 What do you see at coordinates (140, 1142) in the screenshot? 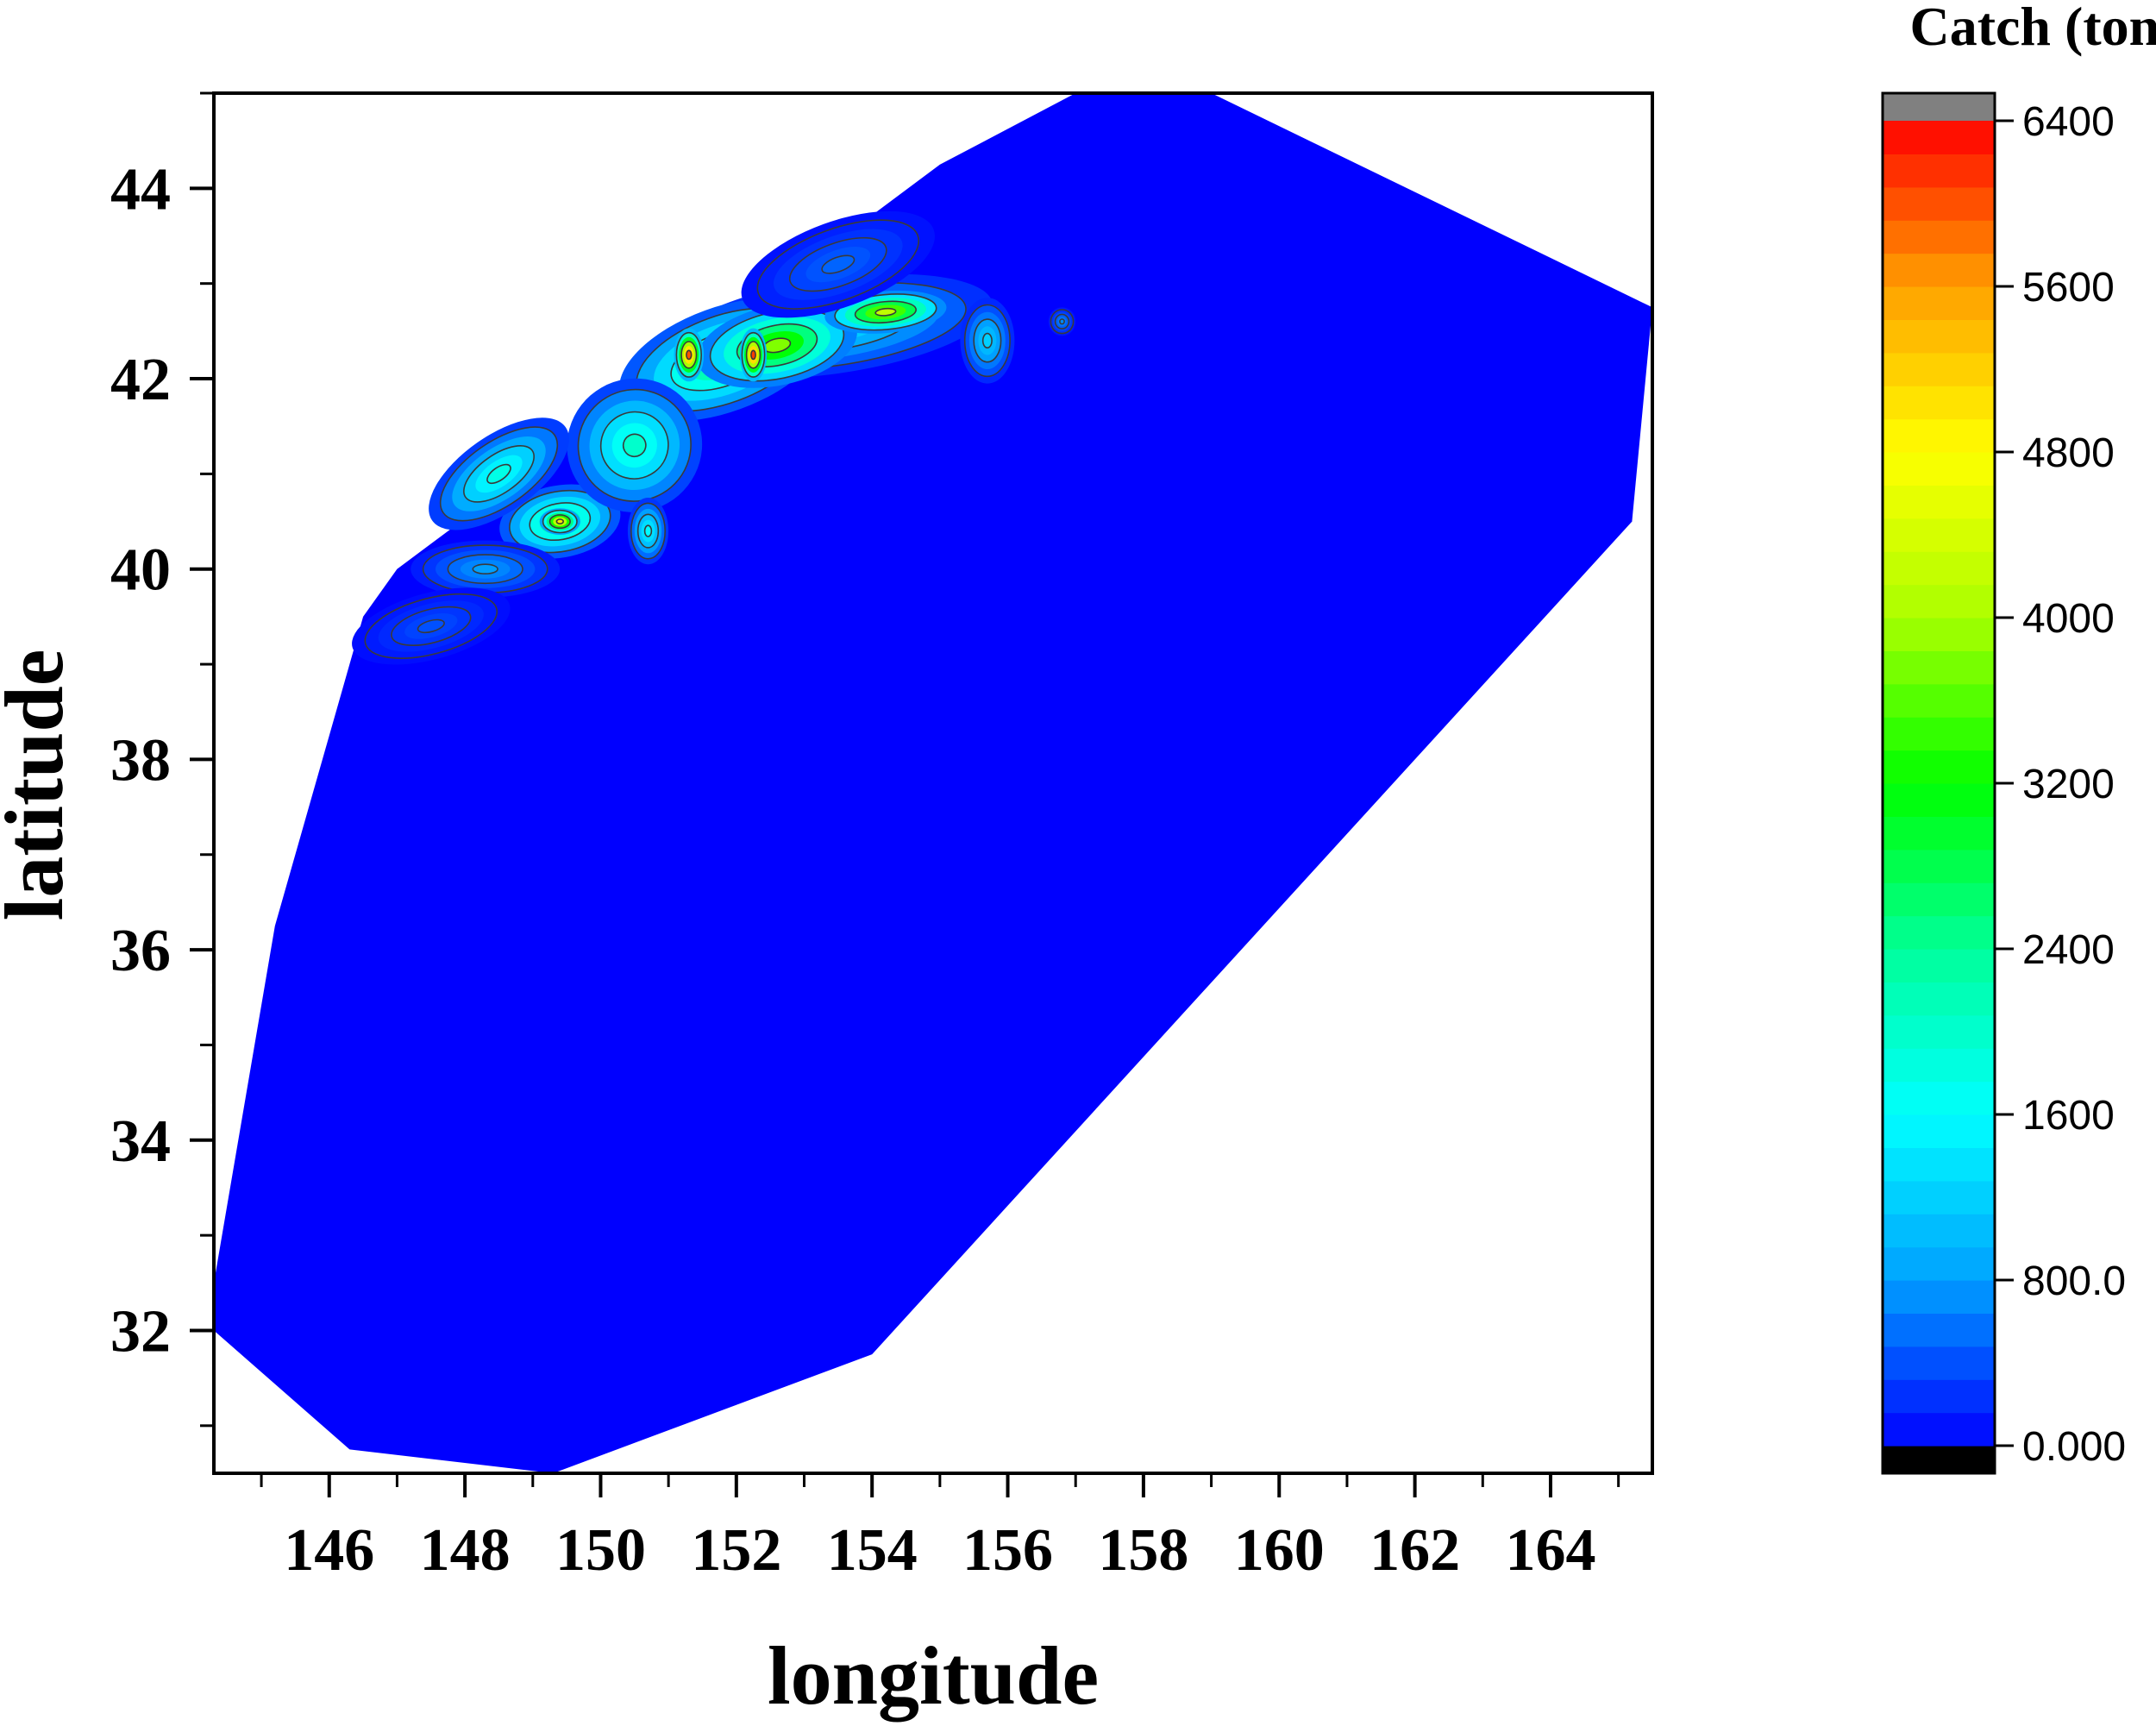
I see `y-tick-label: 34` at bounding box center [140, 1142].